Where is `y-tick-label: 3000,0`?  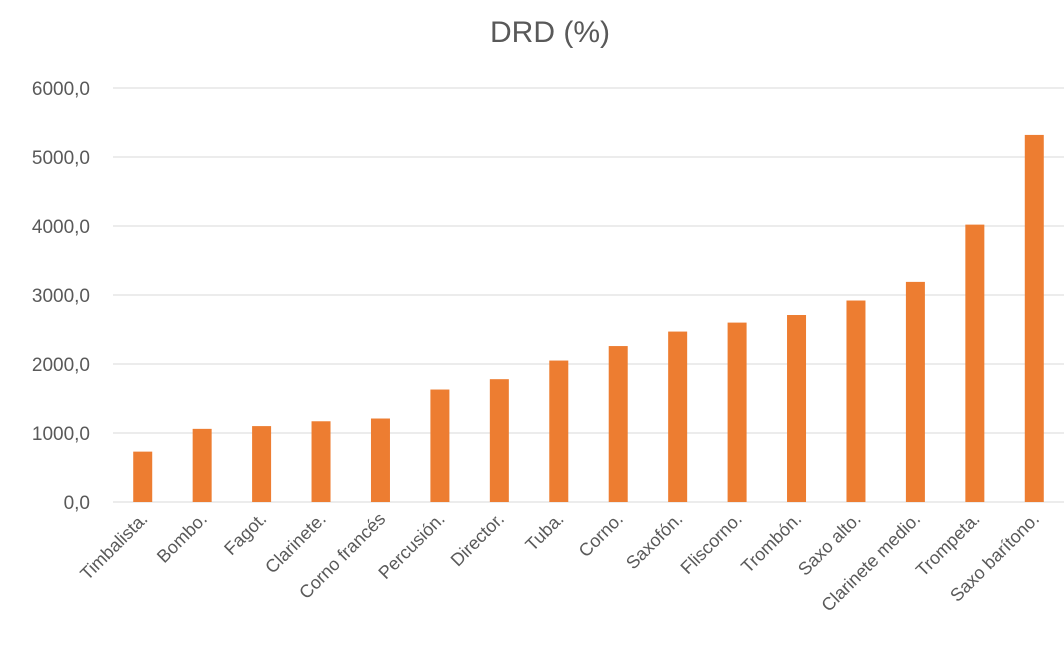 y-tick-label: 3000,0 is located at coordinates (61, 296).